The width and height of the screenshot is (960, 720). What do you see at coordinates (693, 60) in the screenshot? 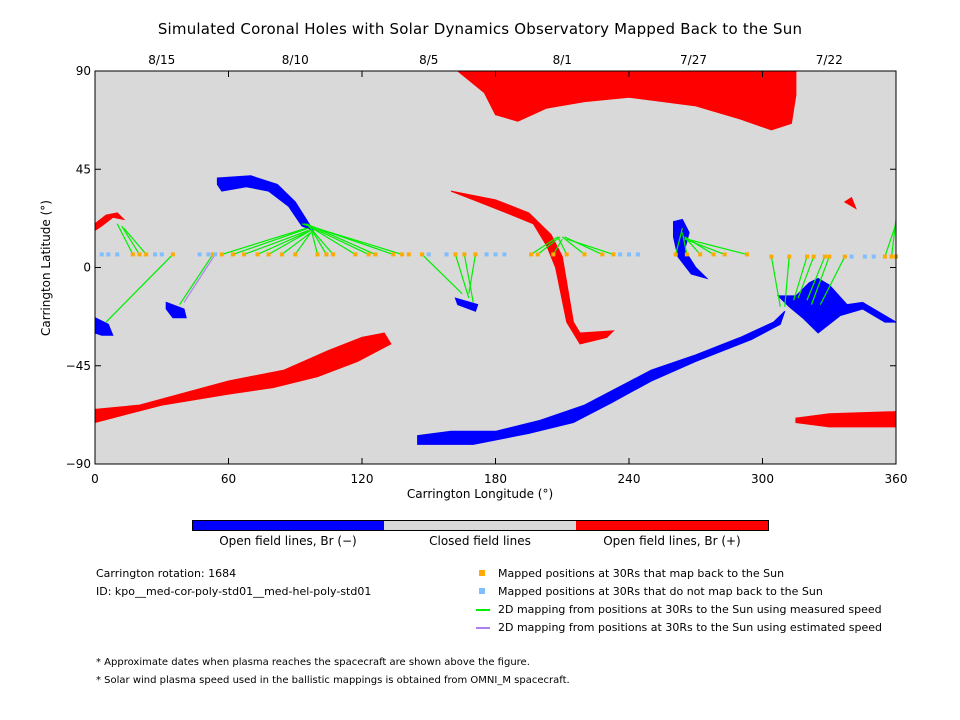
I see `date-label-4: 7/27` at bounding box center [693, 60].